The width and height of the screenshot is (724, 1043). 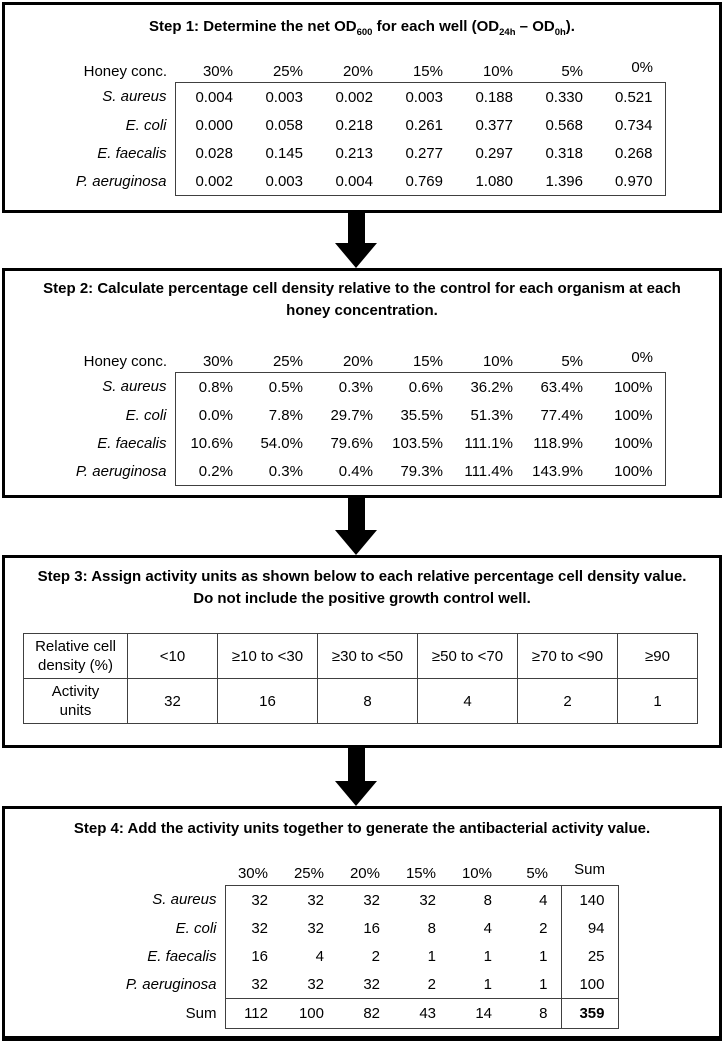 I want to click on step1-header-row: Honey conc. 30% 25% 20% 15% 10% 5% 0%, so click(x=370, y=70).